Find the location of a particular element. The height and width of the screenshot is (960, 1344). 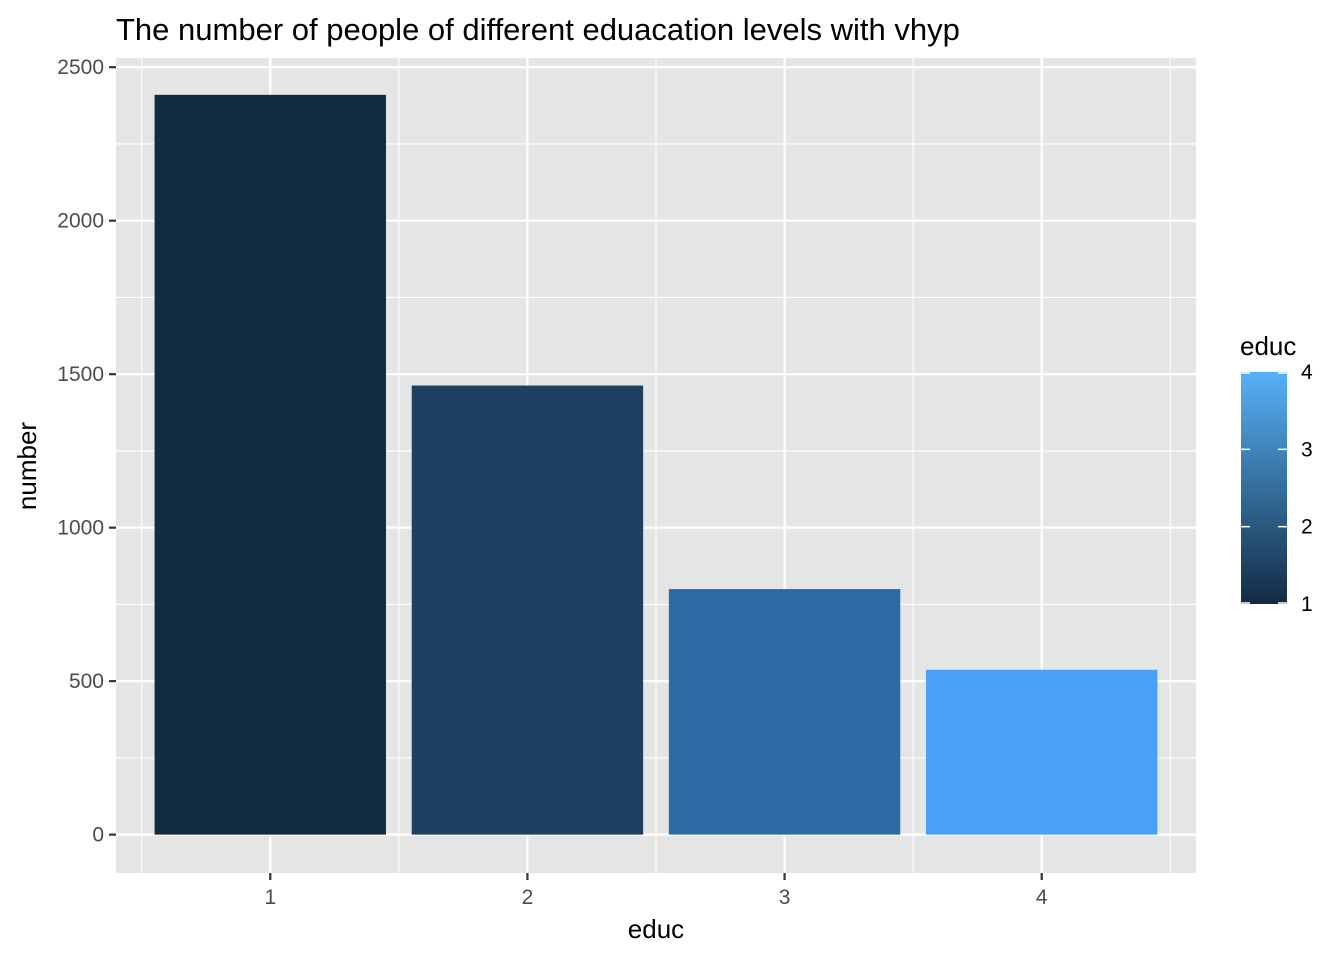

legend-ticks: 1 2 3 4 is located at coordinates (1277, 488).